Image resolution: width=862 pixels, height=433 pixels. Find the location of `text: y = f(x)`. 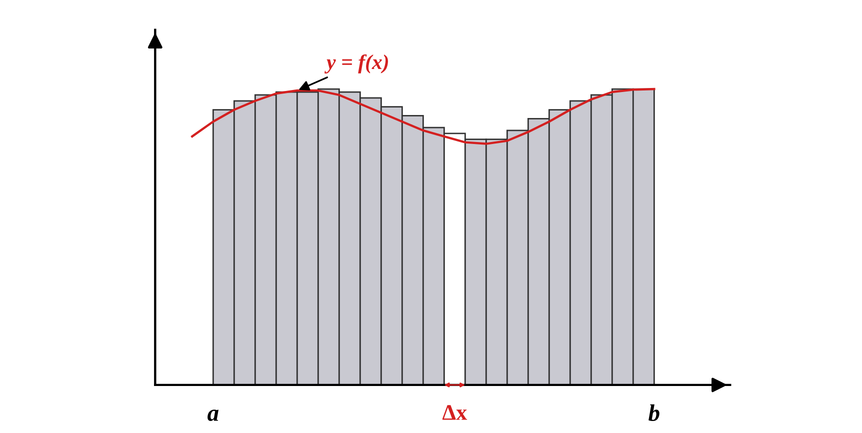

text: y = f(x) is located at coordinates (356, 64).